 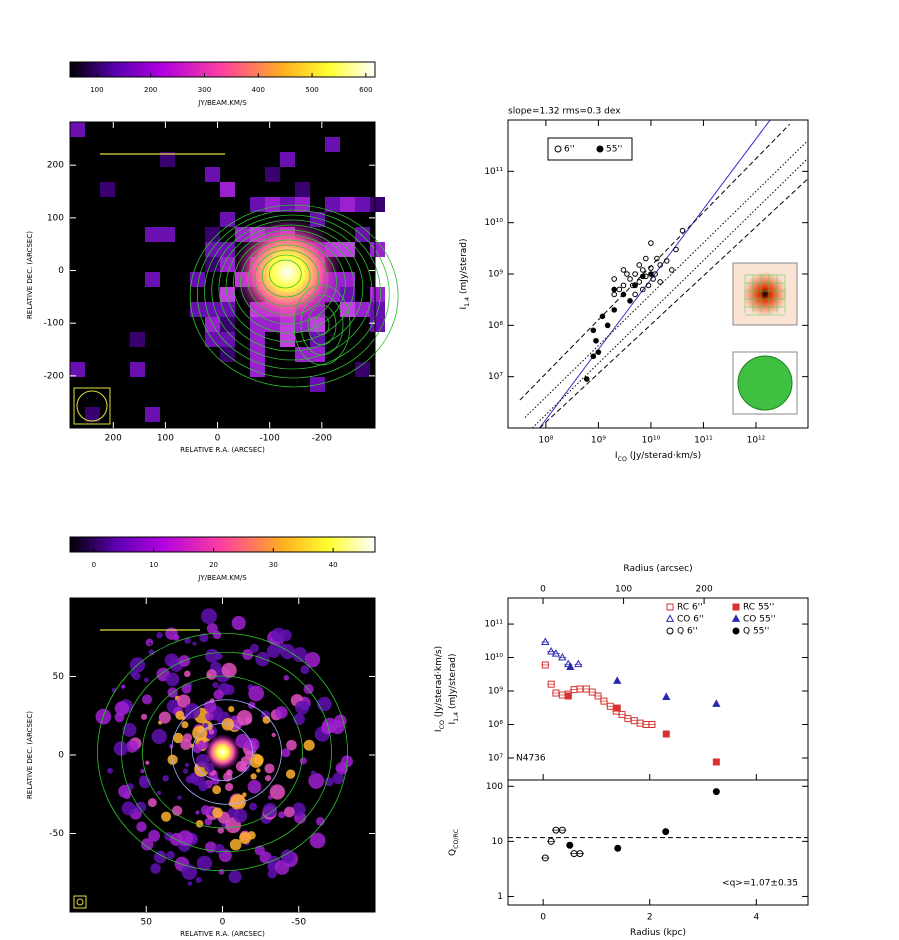 What do you see at coordinates (493, 223) in the screenshot?
I see `y-tick-label: 10¹⁰` at bounding box center [493, 223].